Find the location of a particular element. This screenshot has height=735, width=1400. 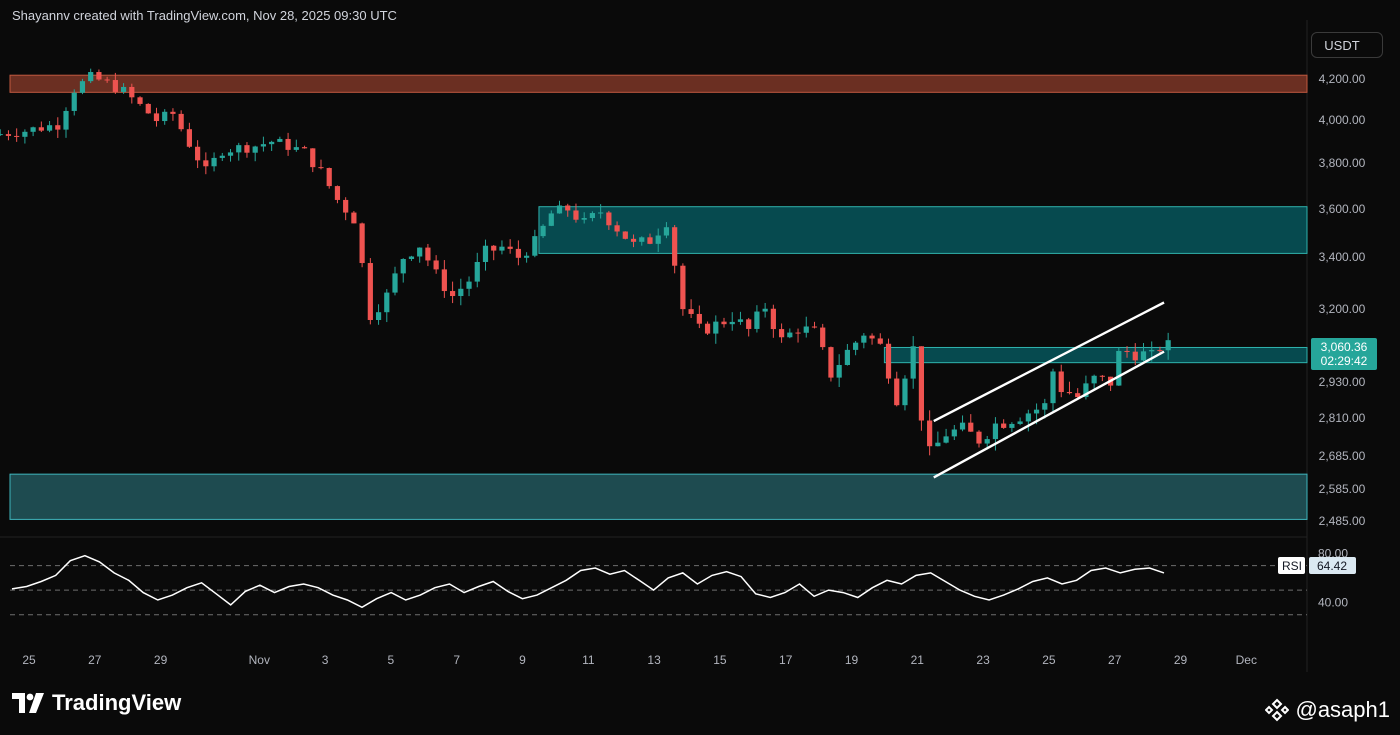

time-tick-label: 5 is located at coordinates (391, 660).